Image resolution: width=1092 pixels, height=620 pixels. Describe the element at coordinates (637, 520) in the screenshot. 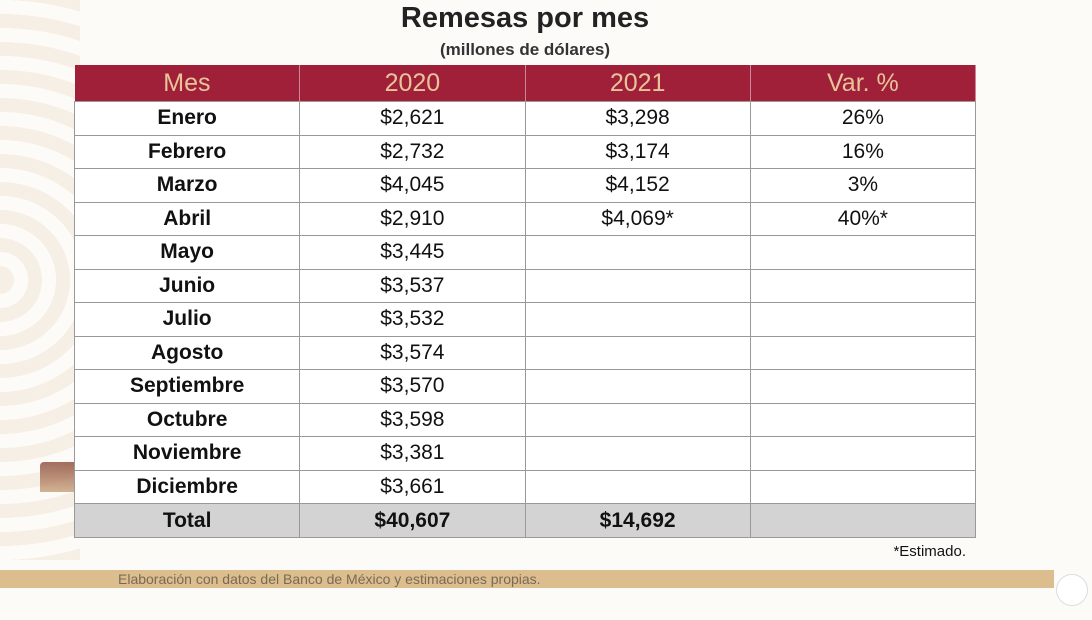

I see `table-cell: $14,692` at that location.